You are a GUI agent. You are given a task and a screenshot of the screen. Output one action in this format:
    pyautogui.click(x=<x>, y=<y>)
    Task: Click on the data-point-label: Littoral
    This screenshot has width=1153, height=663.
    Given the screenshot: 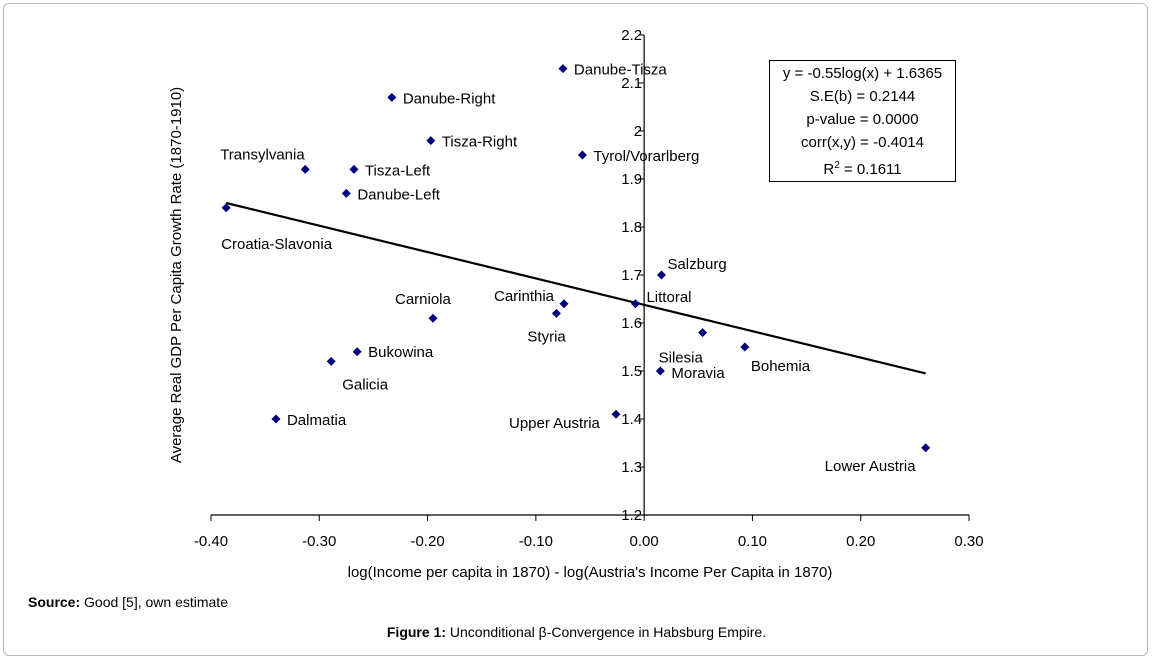 What is the action you would take?
    pyautogui.click(x=668, y=297)
    